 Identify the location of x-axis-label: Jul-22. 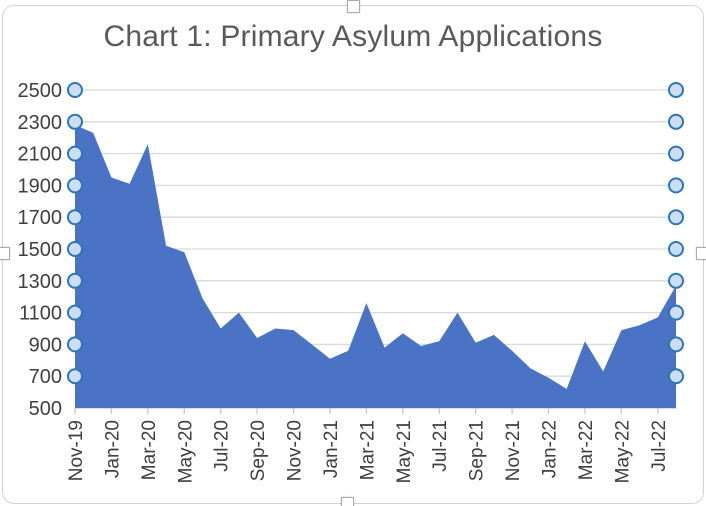
(659, 446).